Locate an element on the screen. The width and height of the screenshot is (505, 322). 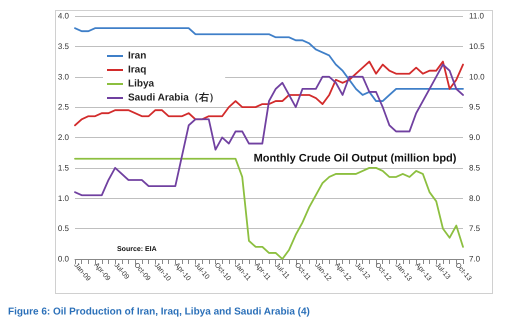
y-tick-label: 1.0 is located at coordinates (64, 198).